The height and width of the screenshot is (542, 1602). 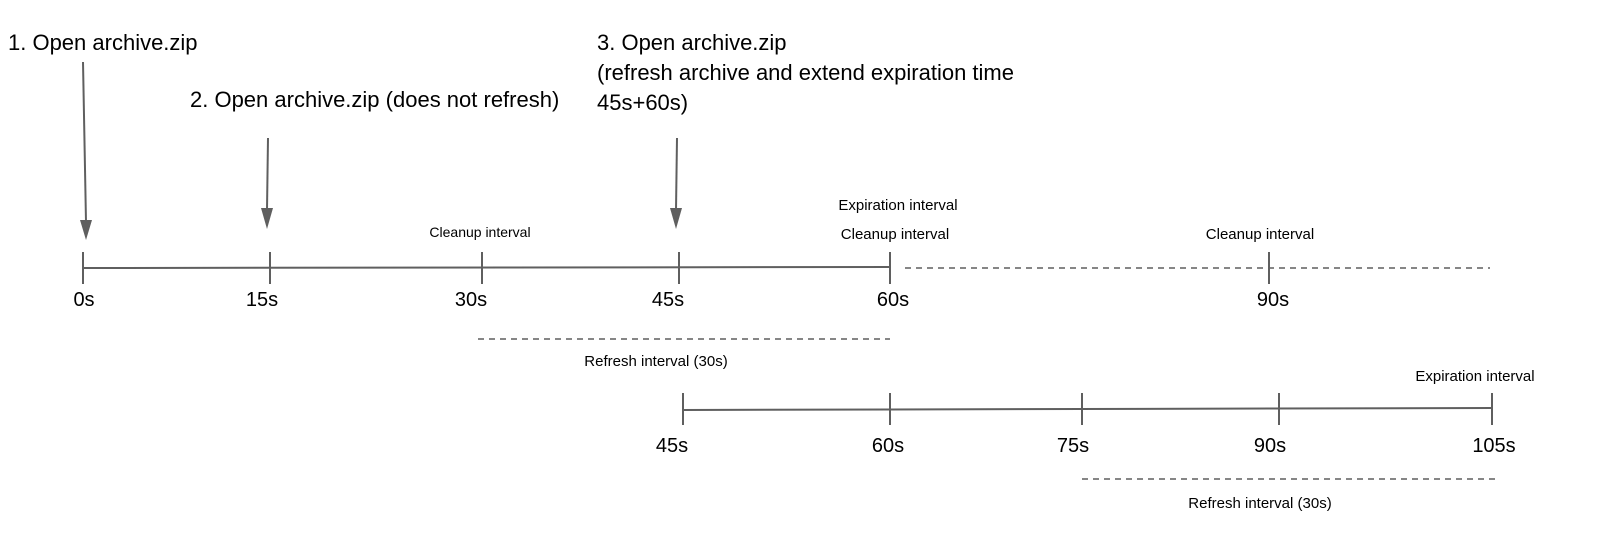 I want to click on step-3-label-line-1: 3. Open archive.zip, so click(x=692, y=42).